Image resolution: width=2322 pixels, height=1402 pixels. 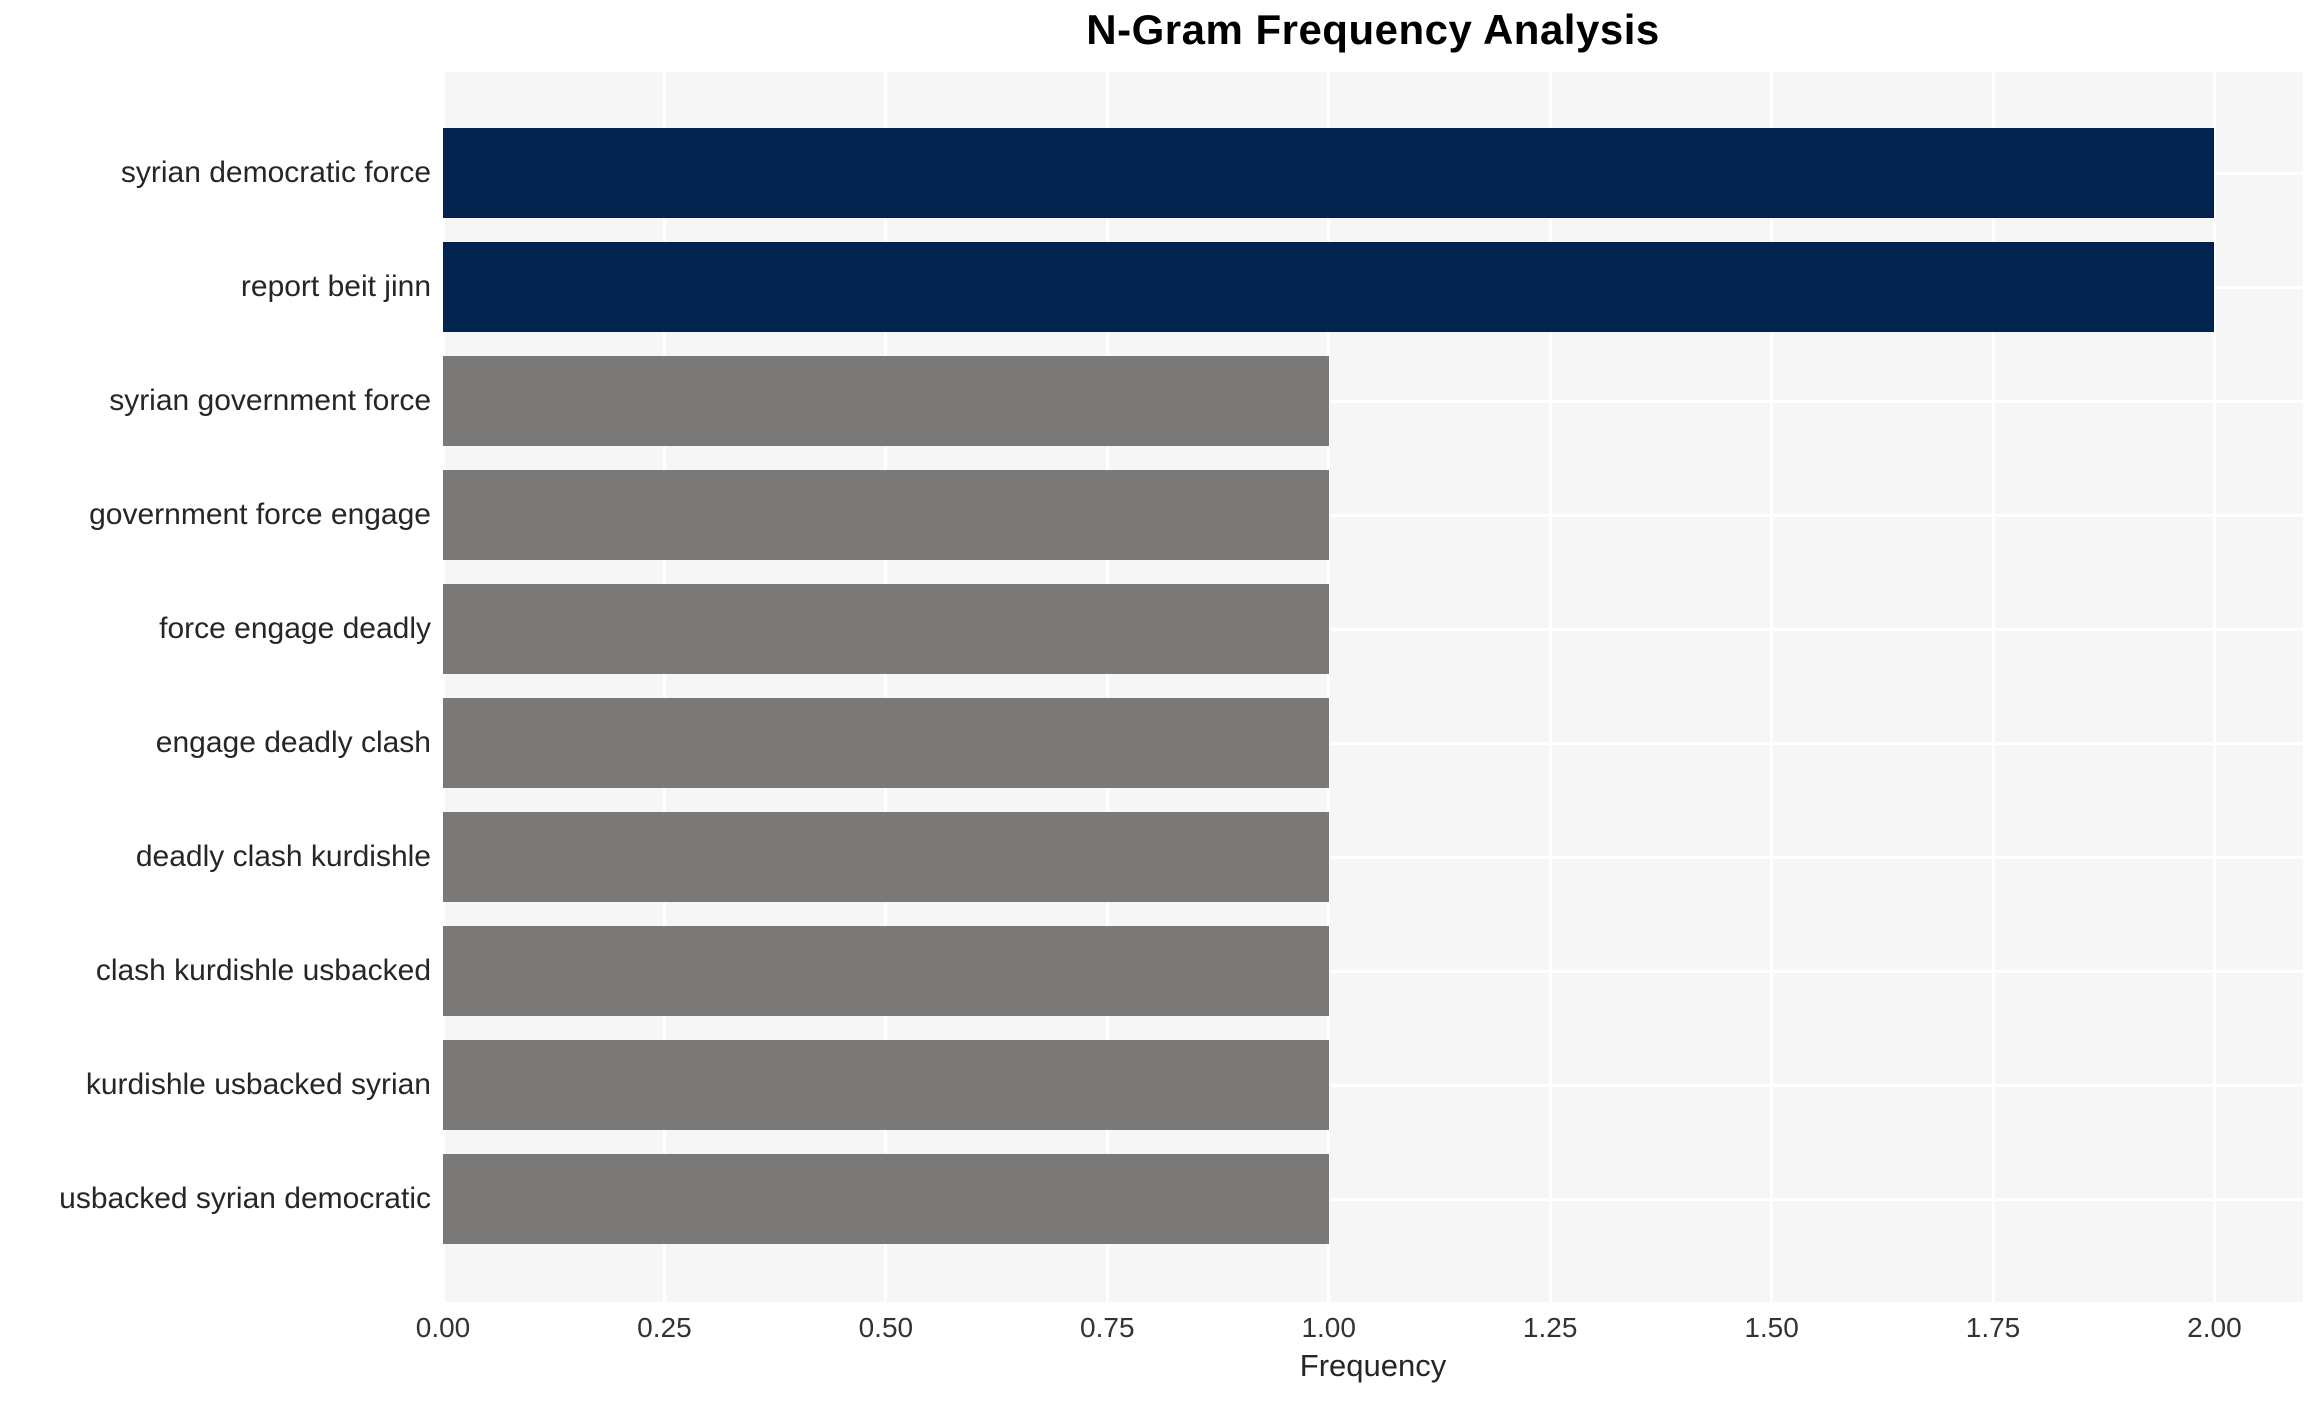 What do you see at coordinates (258, 1084) in the screenshot?
I see `y-tick-label: kurdishle usbacked syrian` at bounding box center [258, 1084].